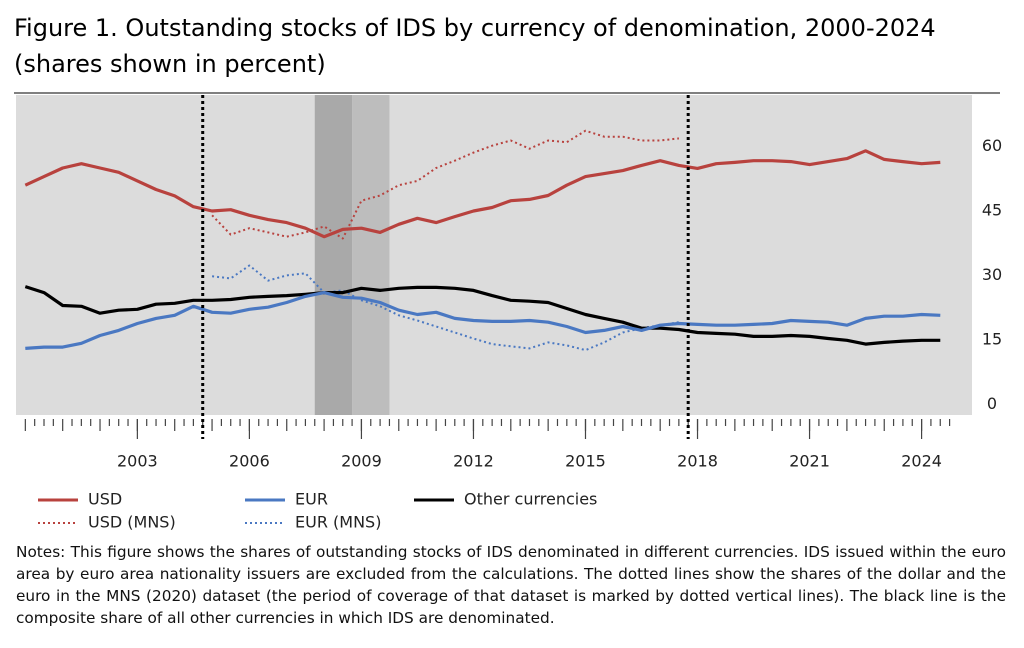 The image size is (1024, 648). I want to click on x-tick-label: 2003, so click(137, 461).